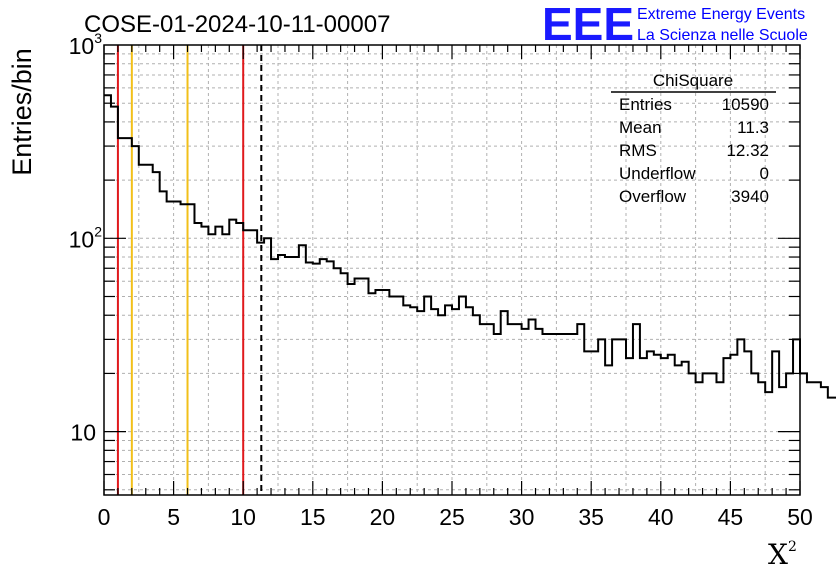 The image size is (836, 572). I want to click on x-tick-label: 40, so click(661, 517).